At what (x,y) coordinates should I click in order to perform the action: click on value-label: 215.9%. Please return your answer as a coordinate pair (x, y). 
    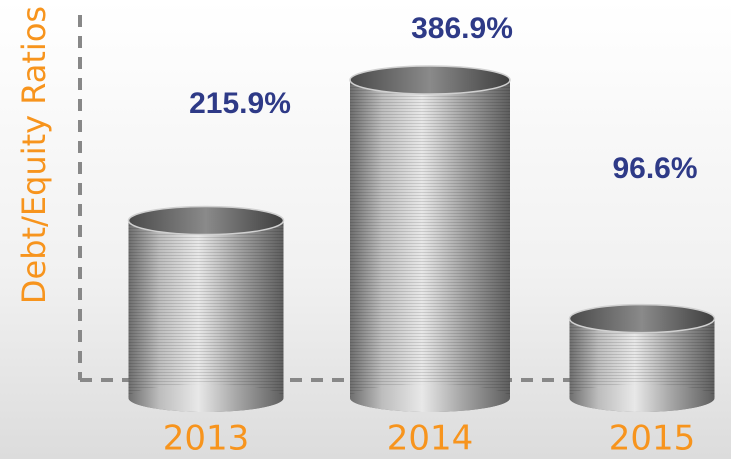
    Looking at the image, I should click on (240, 103).